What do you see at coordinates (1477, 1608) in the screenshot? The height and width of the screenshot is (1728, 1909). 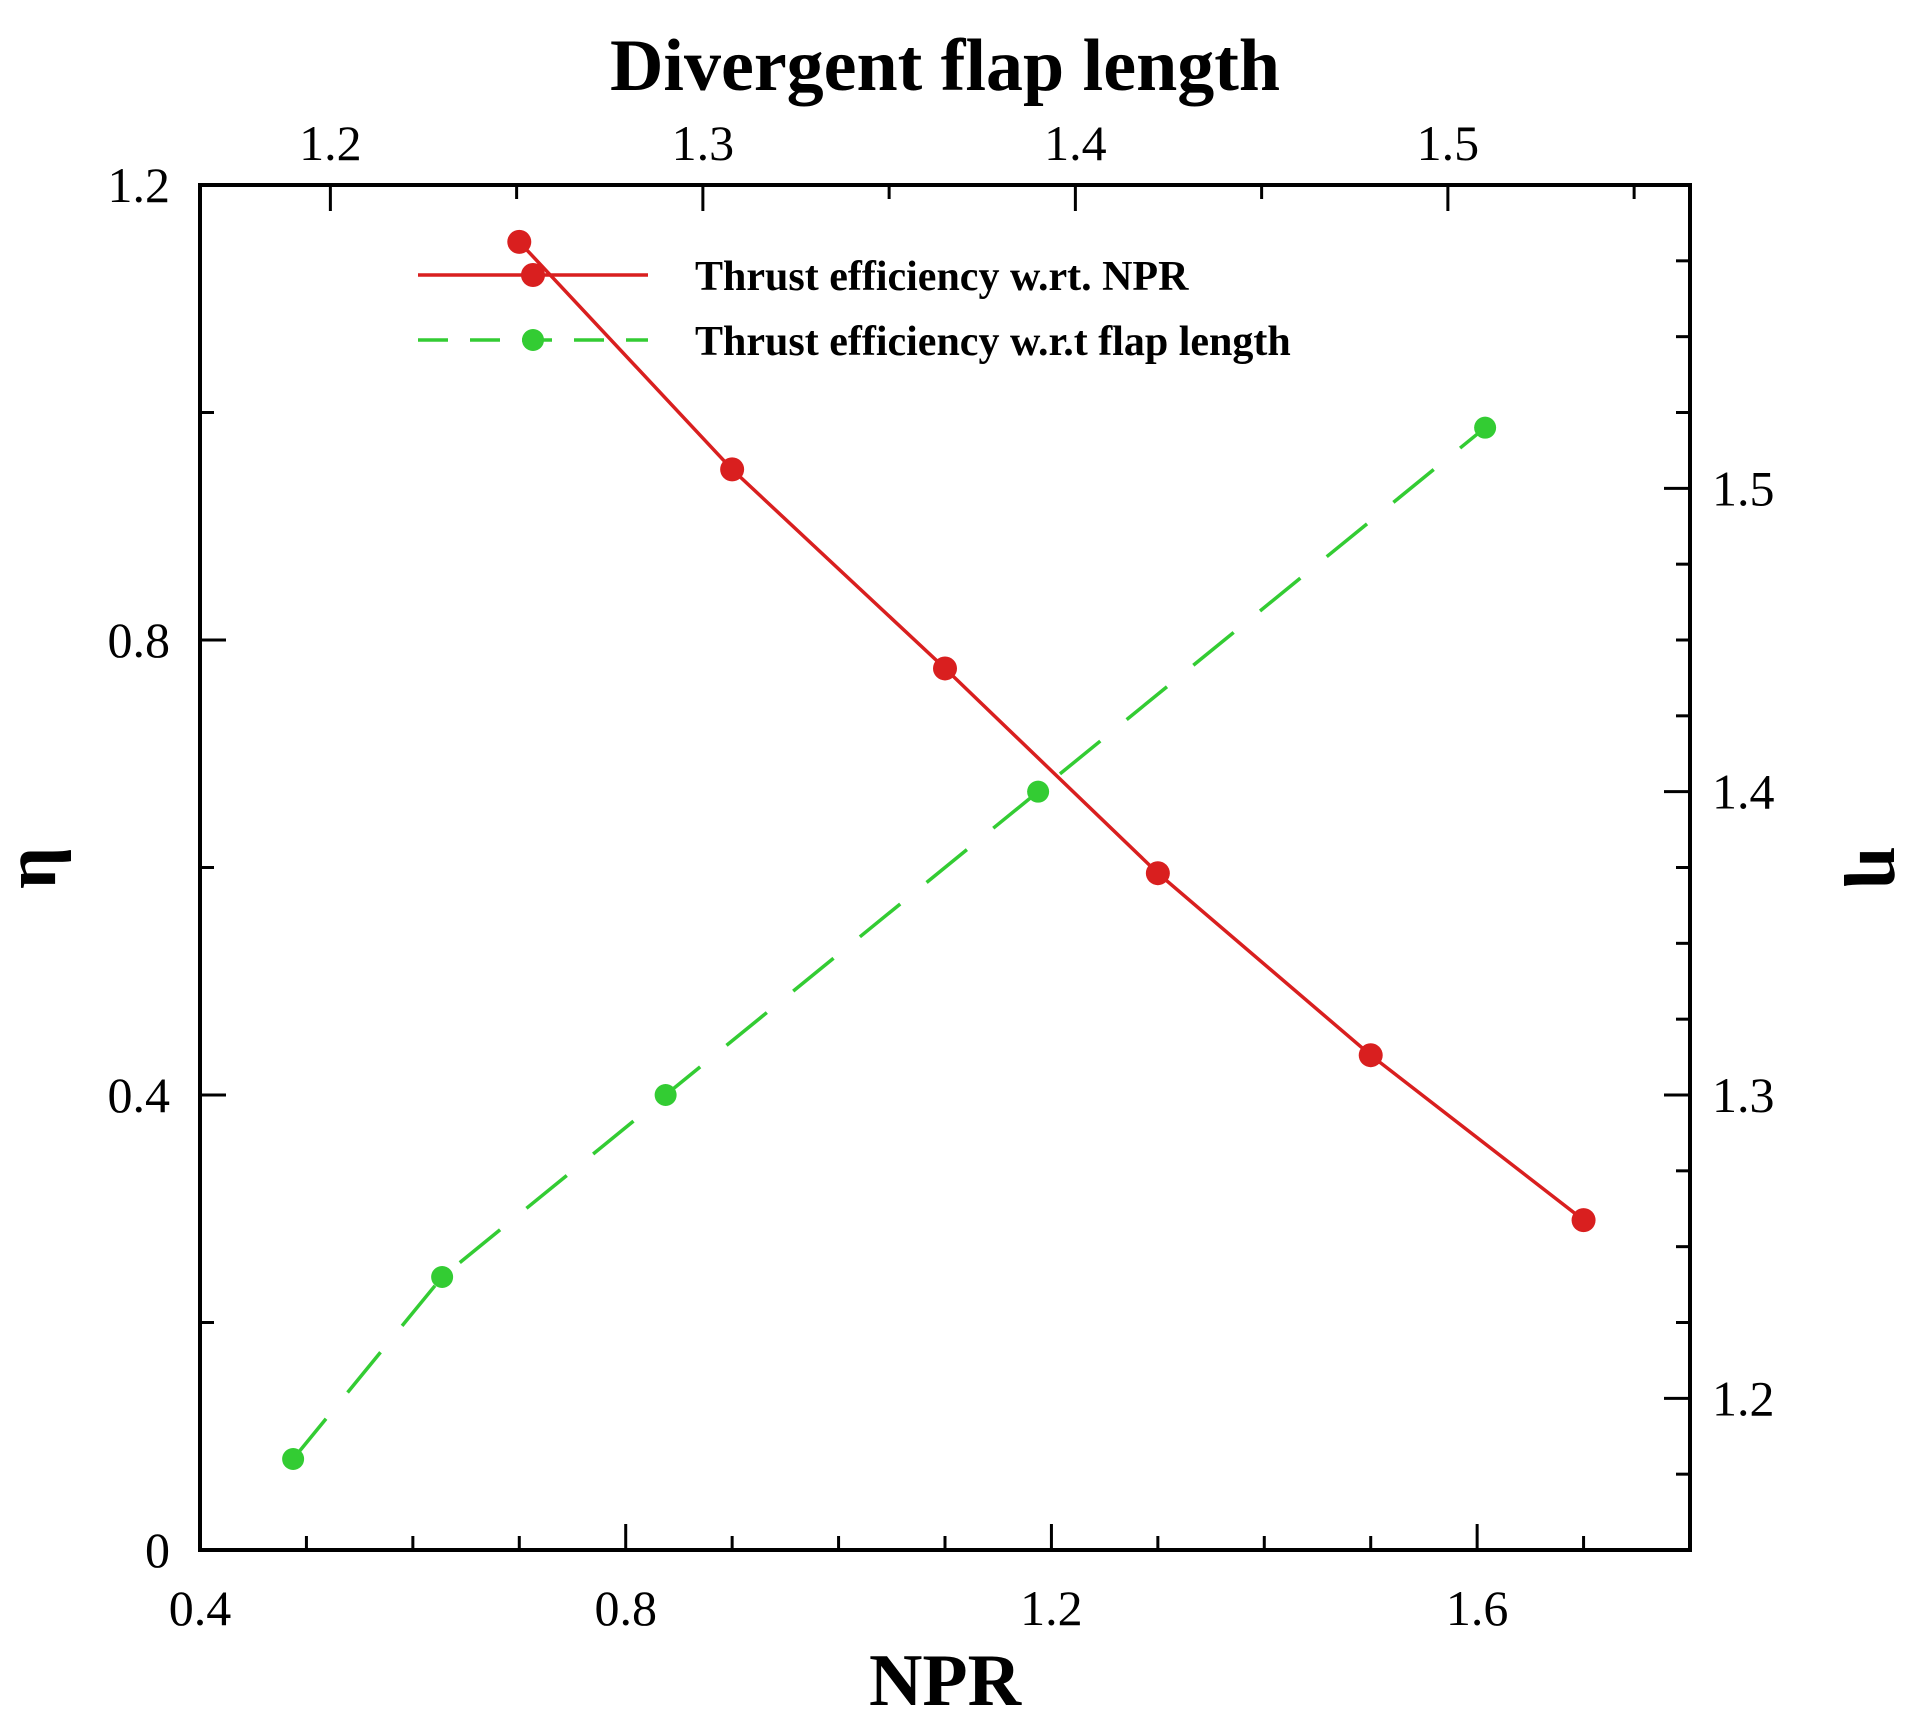 I see `x-bottom-tick-label: 1.6` at bounding box center [1477, 1608].